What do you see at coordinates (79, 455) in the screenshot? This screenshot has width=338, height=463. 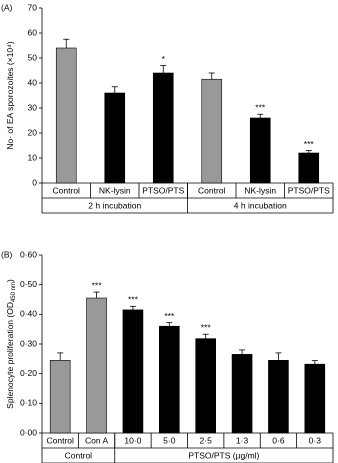 I see `group-label: Control` at bounding box center [79, 455].